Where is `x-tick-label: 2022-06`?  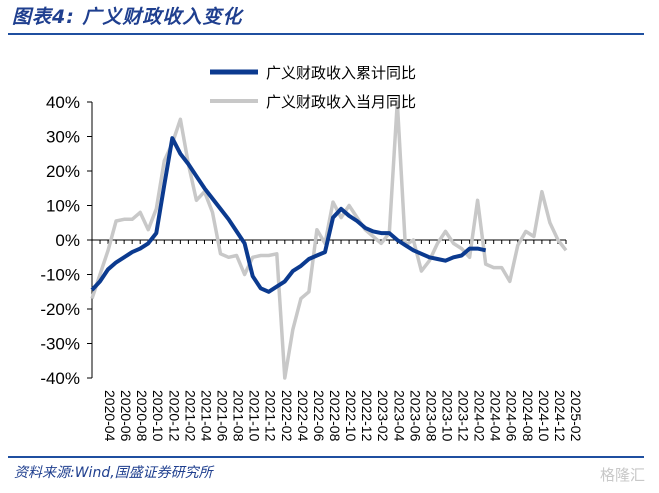 x-tick-label: 2022-06 is located at coordinates (319, 416).